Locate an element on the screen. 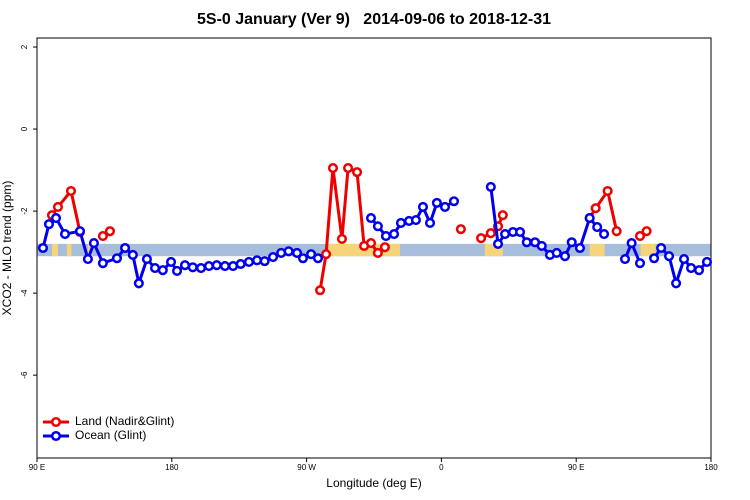  x-tick-label: 90 W is located at coordinates (306, 467).